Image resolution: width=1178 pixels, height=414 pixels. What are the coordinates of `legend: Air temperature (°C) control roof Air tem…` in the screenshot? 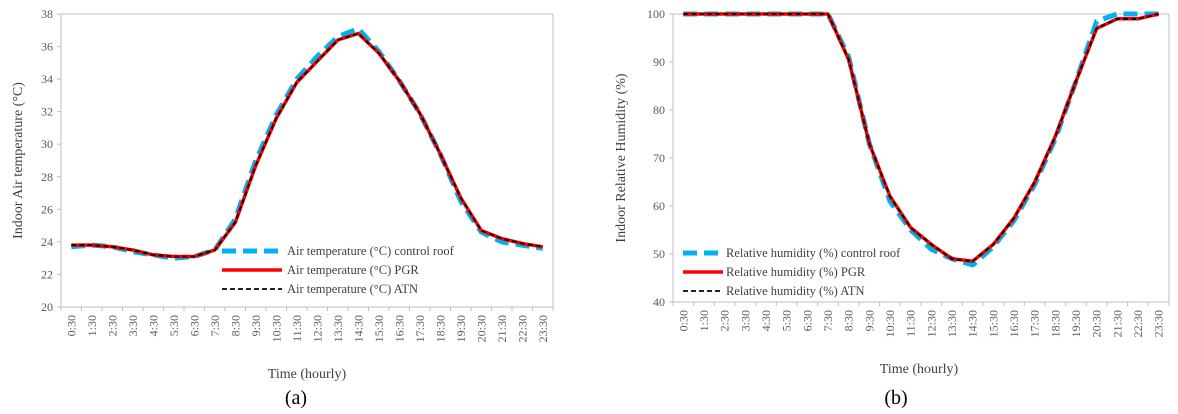 It's located at (338, 270).